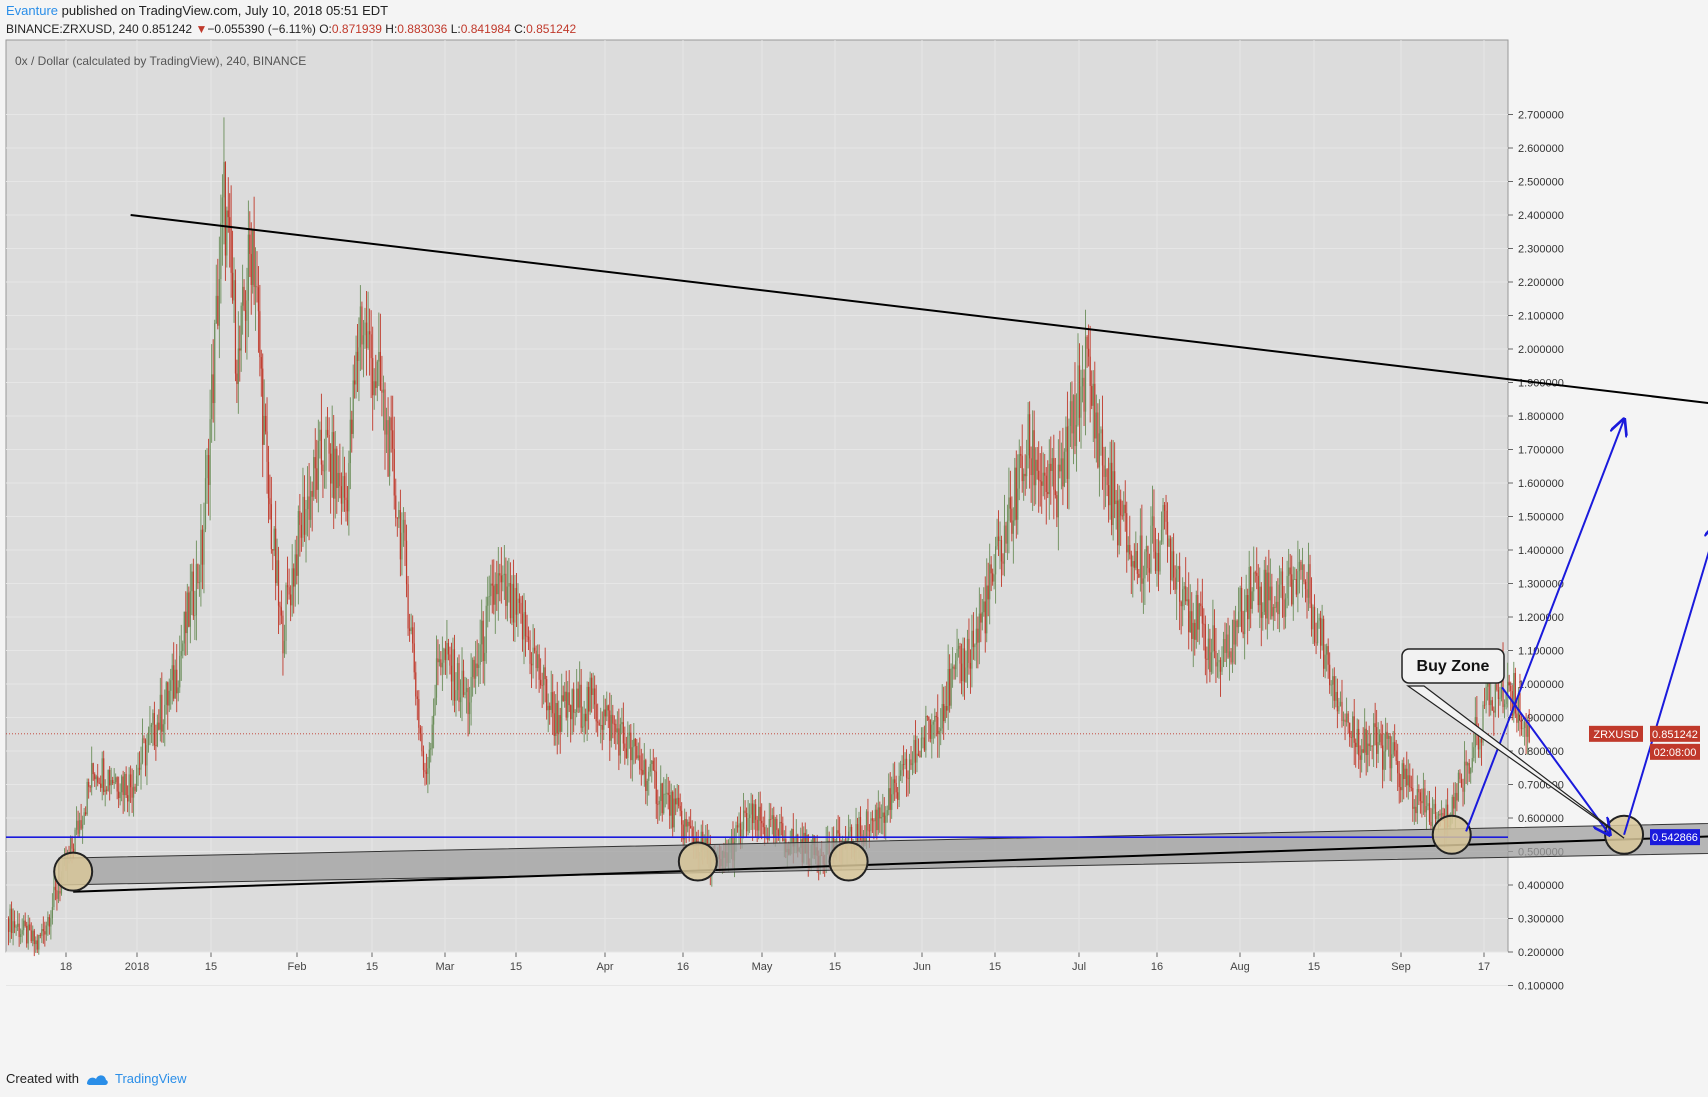  I want to click on last-price: 0.851242, so click(167, 29).